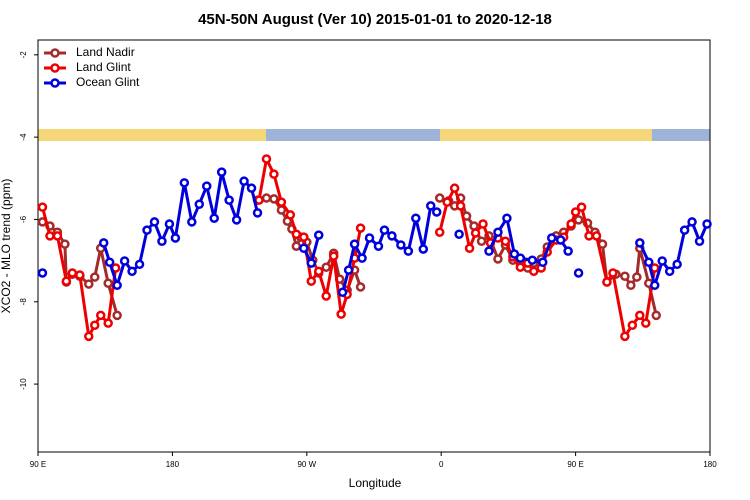 The height and width of the screenshot is (500, 750). What do you see at coordinates (375, 483) in the screenshot?
I see `x-axis-label: Longitude` at bounding box center [375, 483].